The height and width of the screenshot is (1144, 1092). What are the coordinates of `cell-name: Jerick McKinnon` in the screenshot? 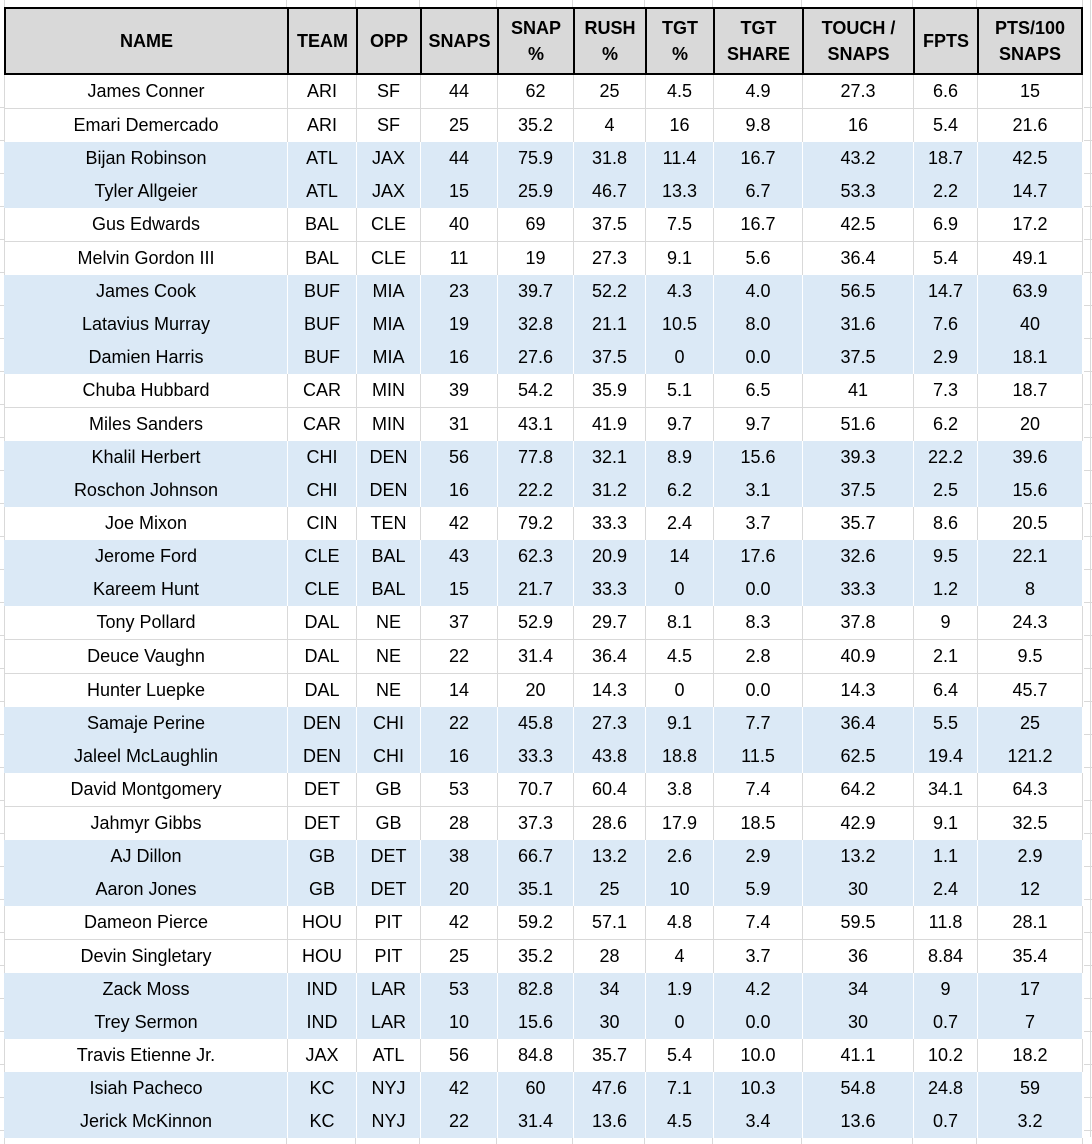 It's located at (145, 1121).